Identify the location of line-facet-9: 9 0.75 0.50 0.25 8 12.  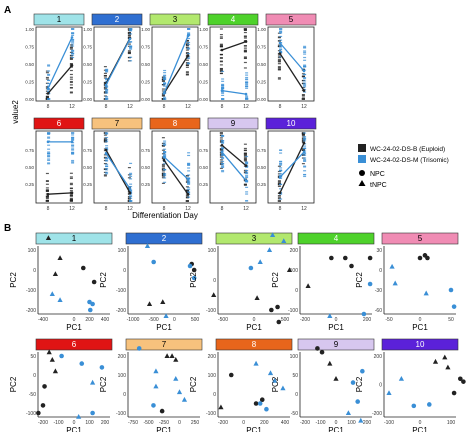
(229, 164).